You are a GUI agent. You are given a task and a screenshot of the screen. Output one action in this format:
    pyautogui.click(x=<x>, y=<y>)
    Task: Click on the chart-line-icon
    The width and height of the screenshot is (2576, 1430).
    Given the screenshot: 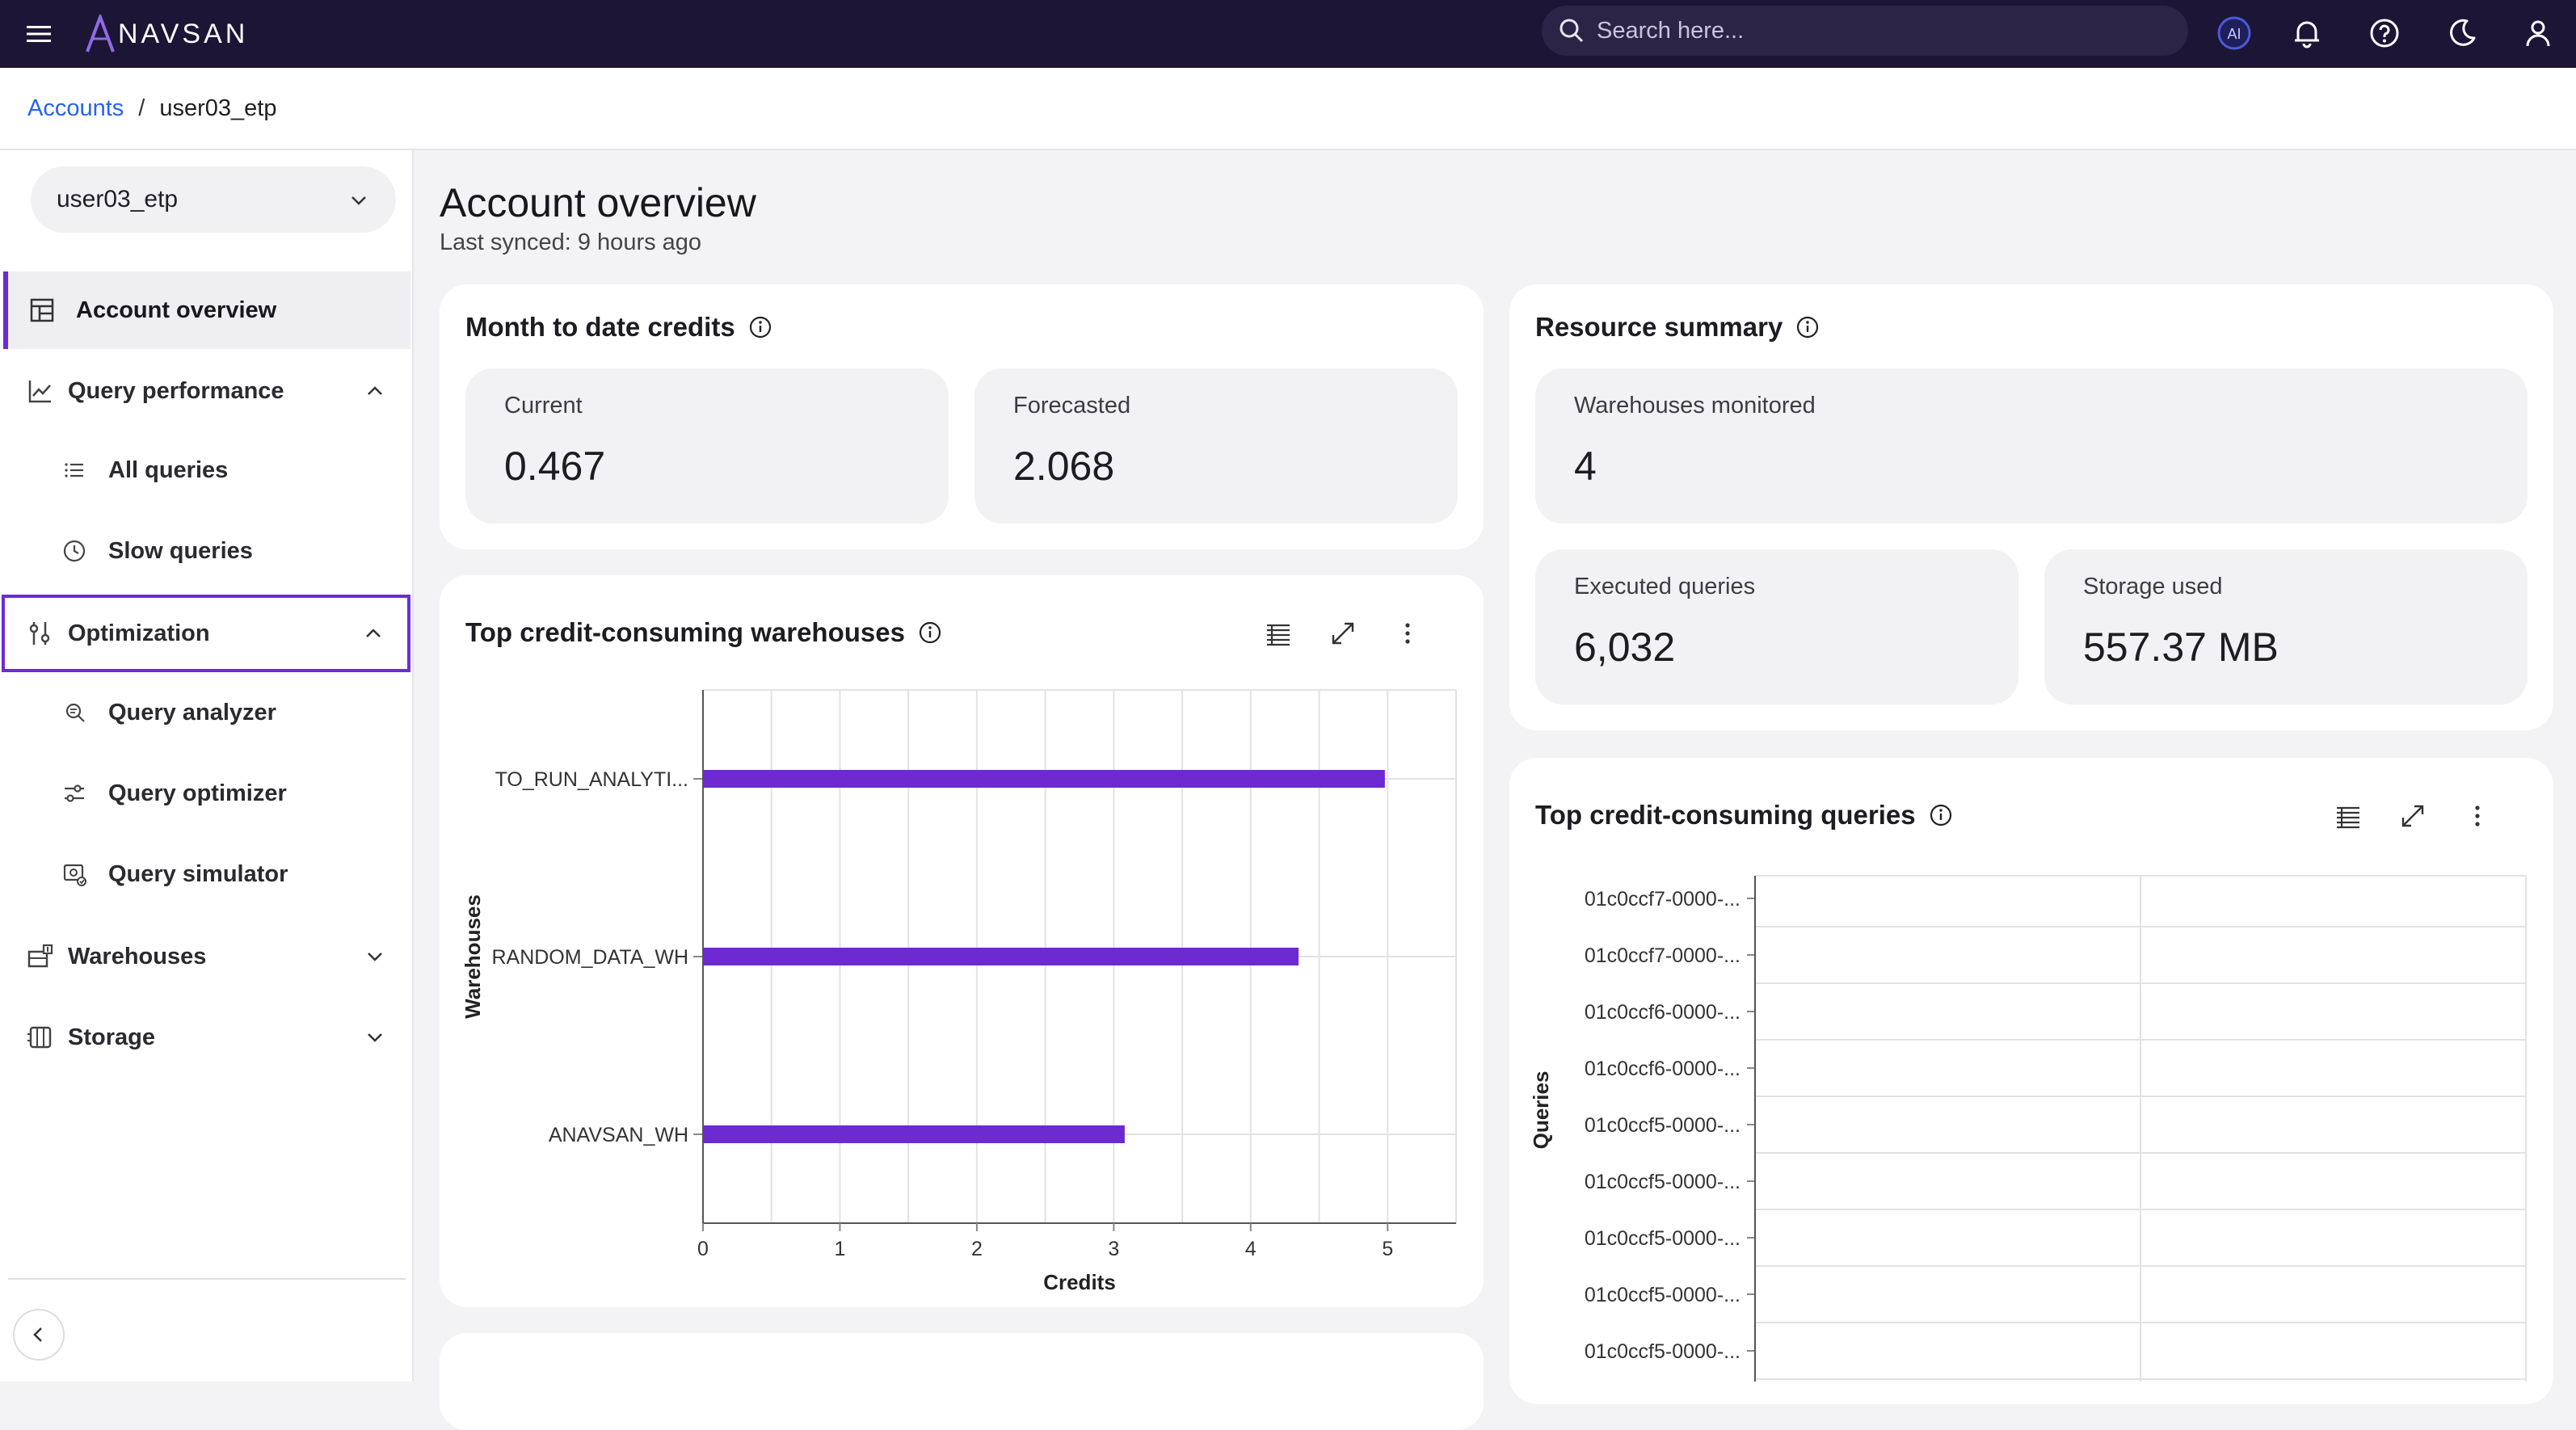 What is the action you would take?
    pyautogui.click(x=39, y=392)
    